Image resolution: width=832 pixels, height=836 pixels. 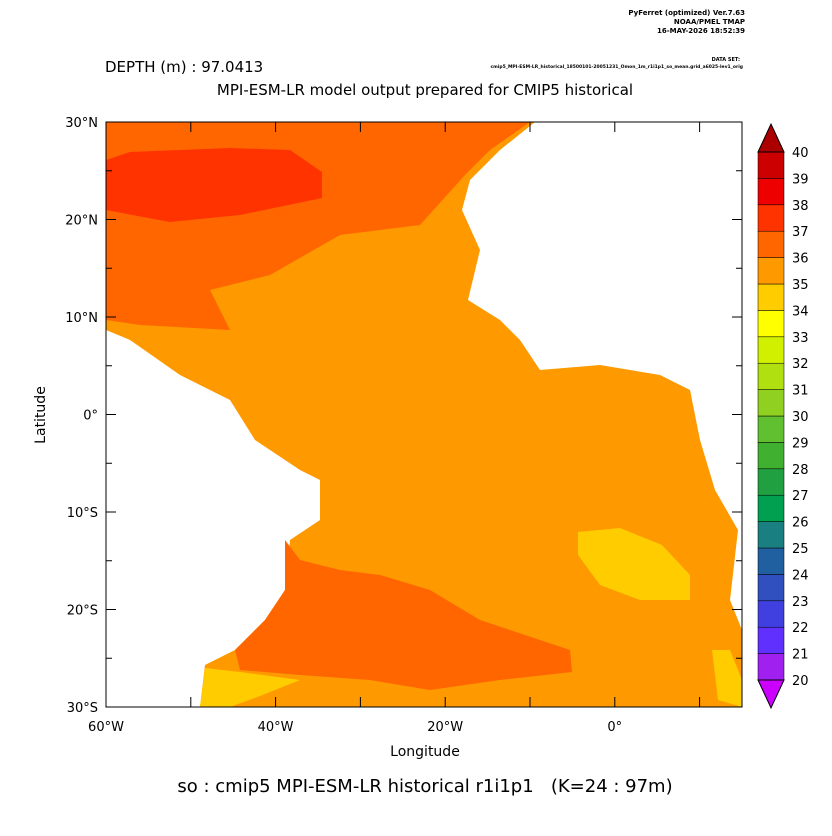 I want to click on colorbar-label: 24, so click(x=800, y=575).